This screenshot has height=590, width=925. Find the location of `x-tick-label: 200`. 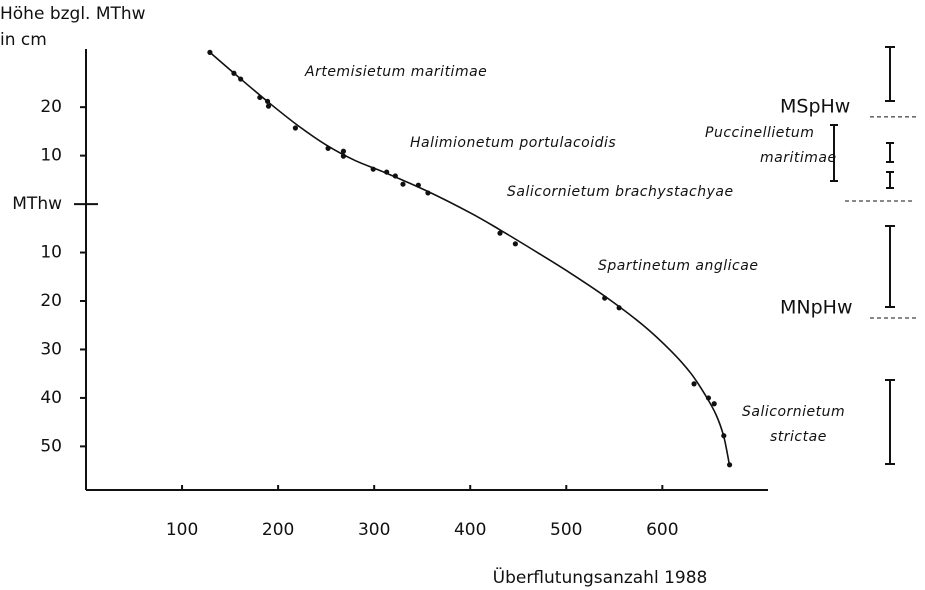

x-tick-label: 200 is located at coordinates (278, 530).